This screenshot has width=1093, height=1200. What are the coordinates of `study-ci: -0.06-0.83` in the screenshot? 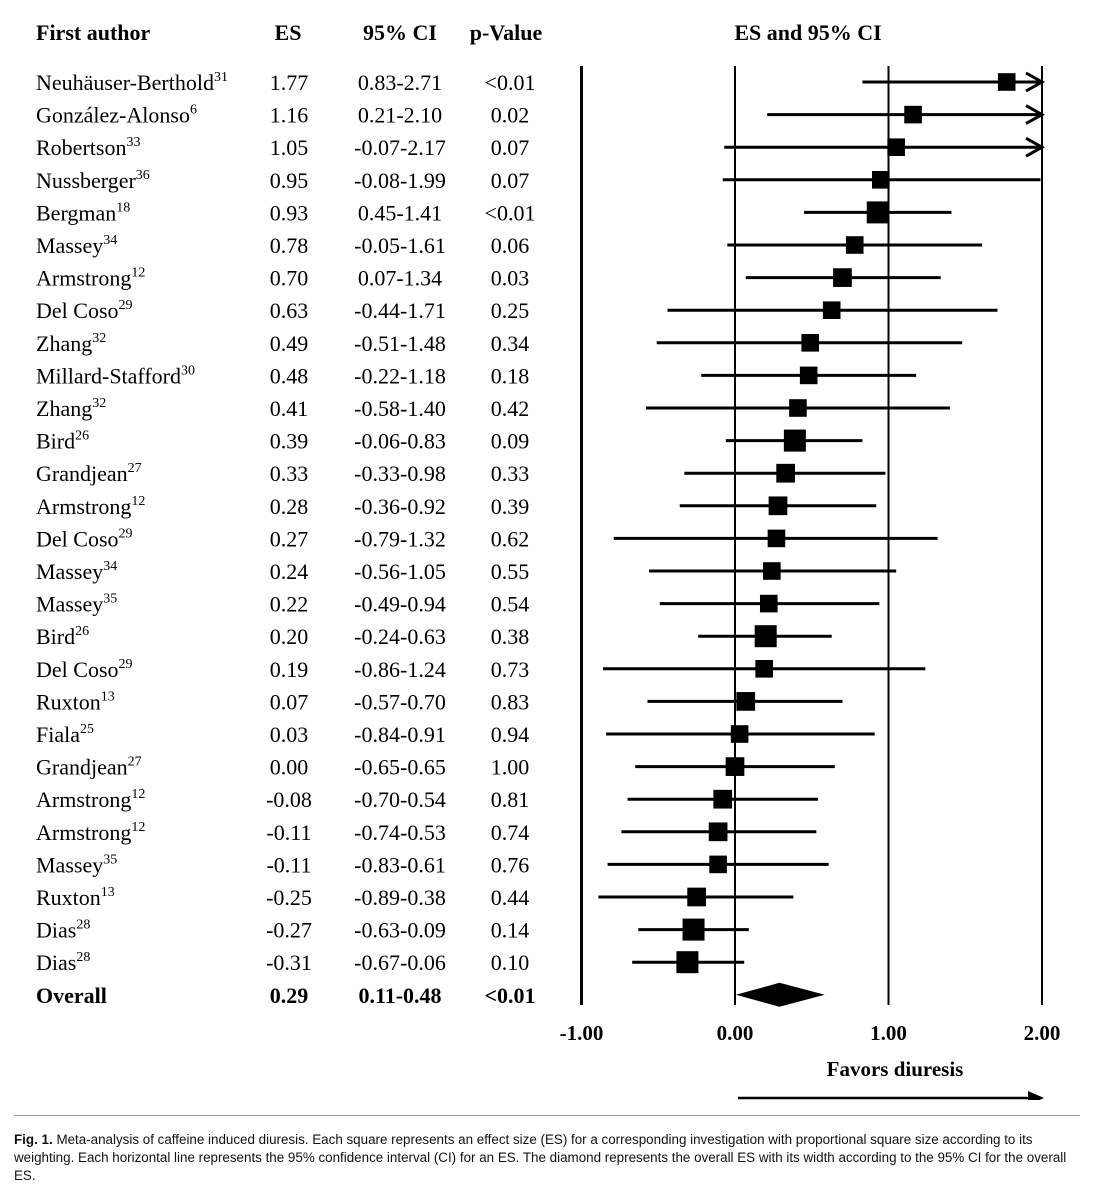 It's located at (400, 441).